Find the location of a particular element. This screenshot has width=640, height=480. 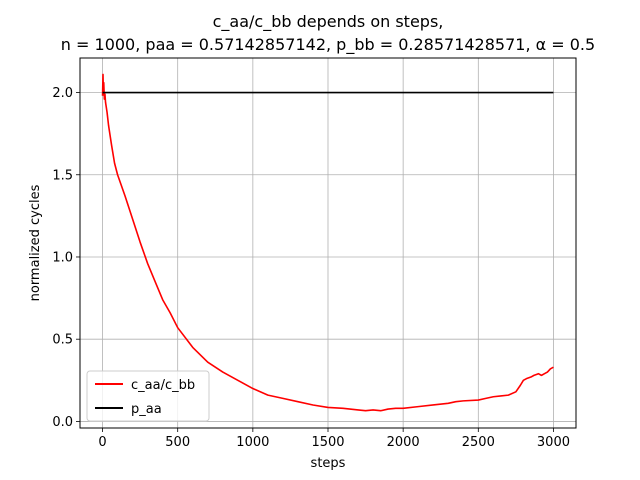

x-axis-label: steps is located at coordinates (328, 463).